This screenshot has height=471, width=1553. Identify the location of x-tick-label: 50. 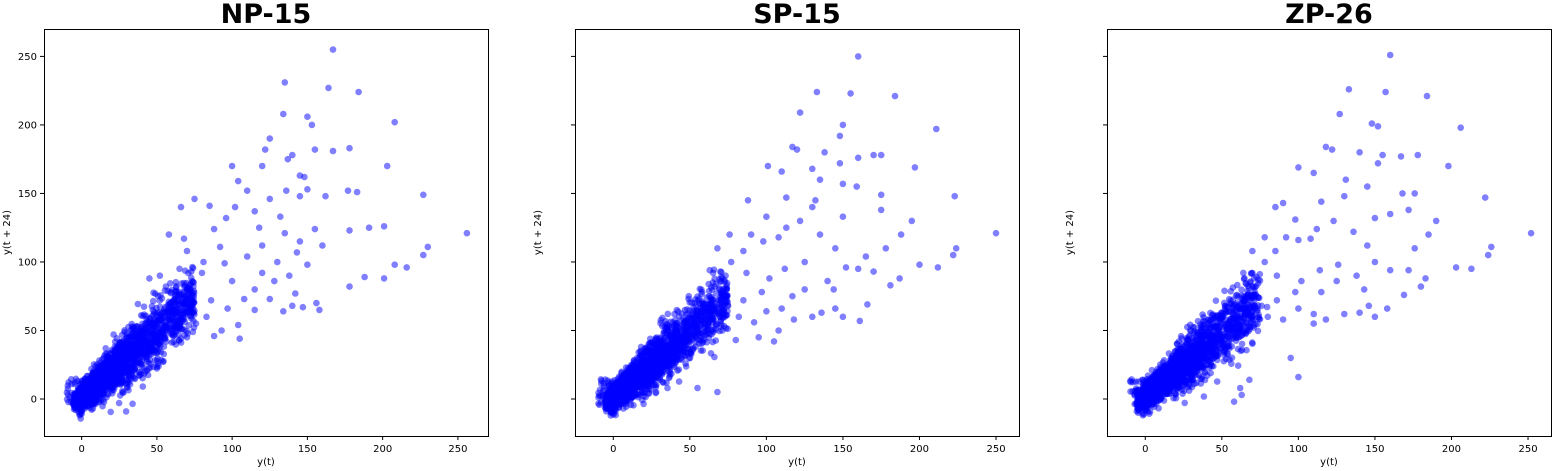
(157, 449).